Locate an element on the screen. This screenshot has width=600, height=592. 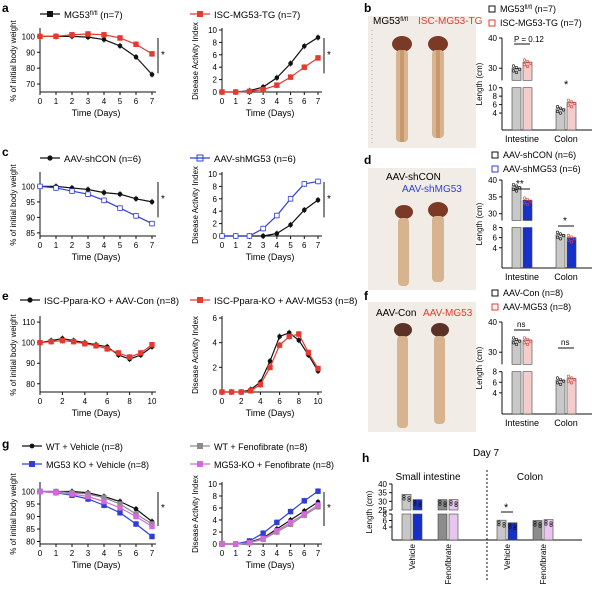
legend-label-f-2: AAV-MG53 (n=8) is located at coordinates (537, 307).